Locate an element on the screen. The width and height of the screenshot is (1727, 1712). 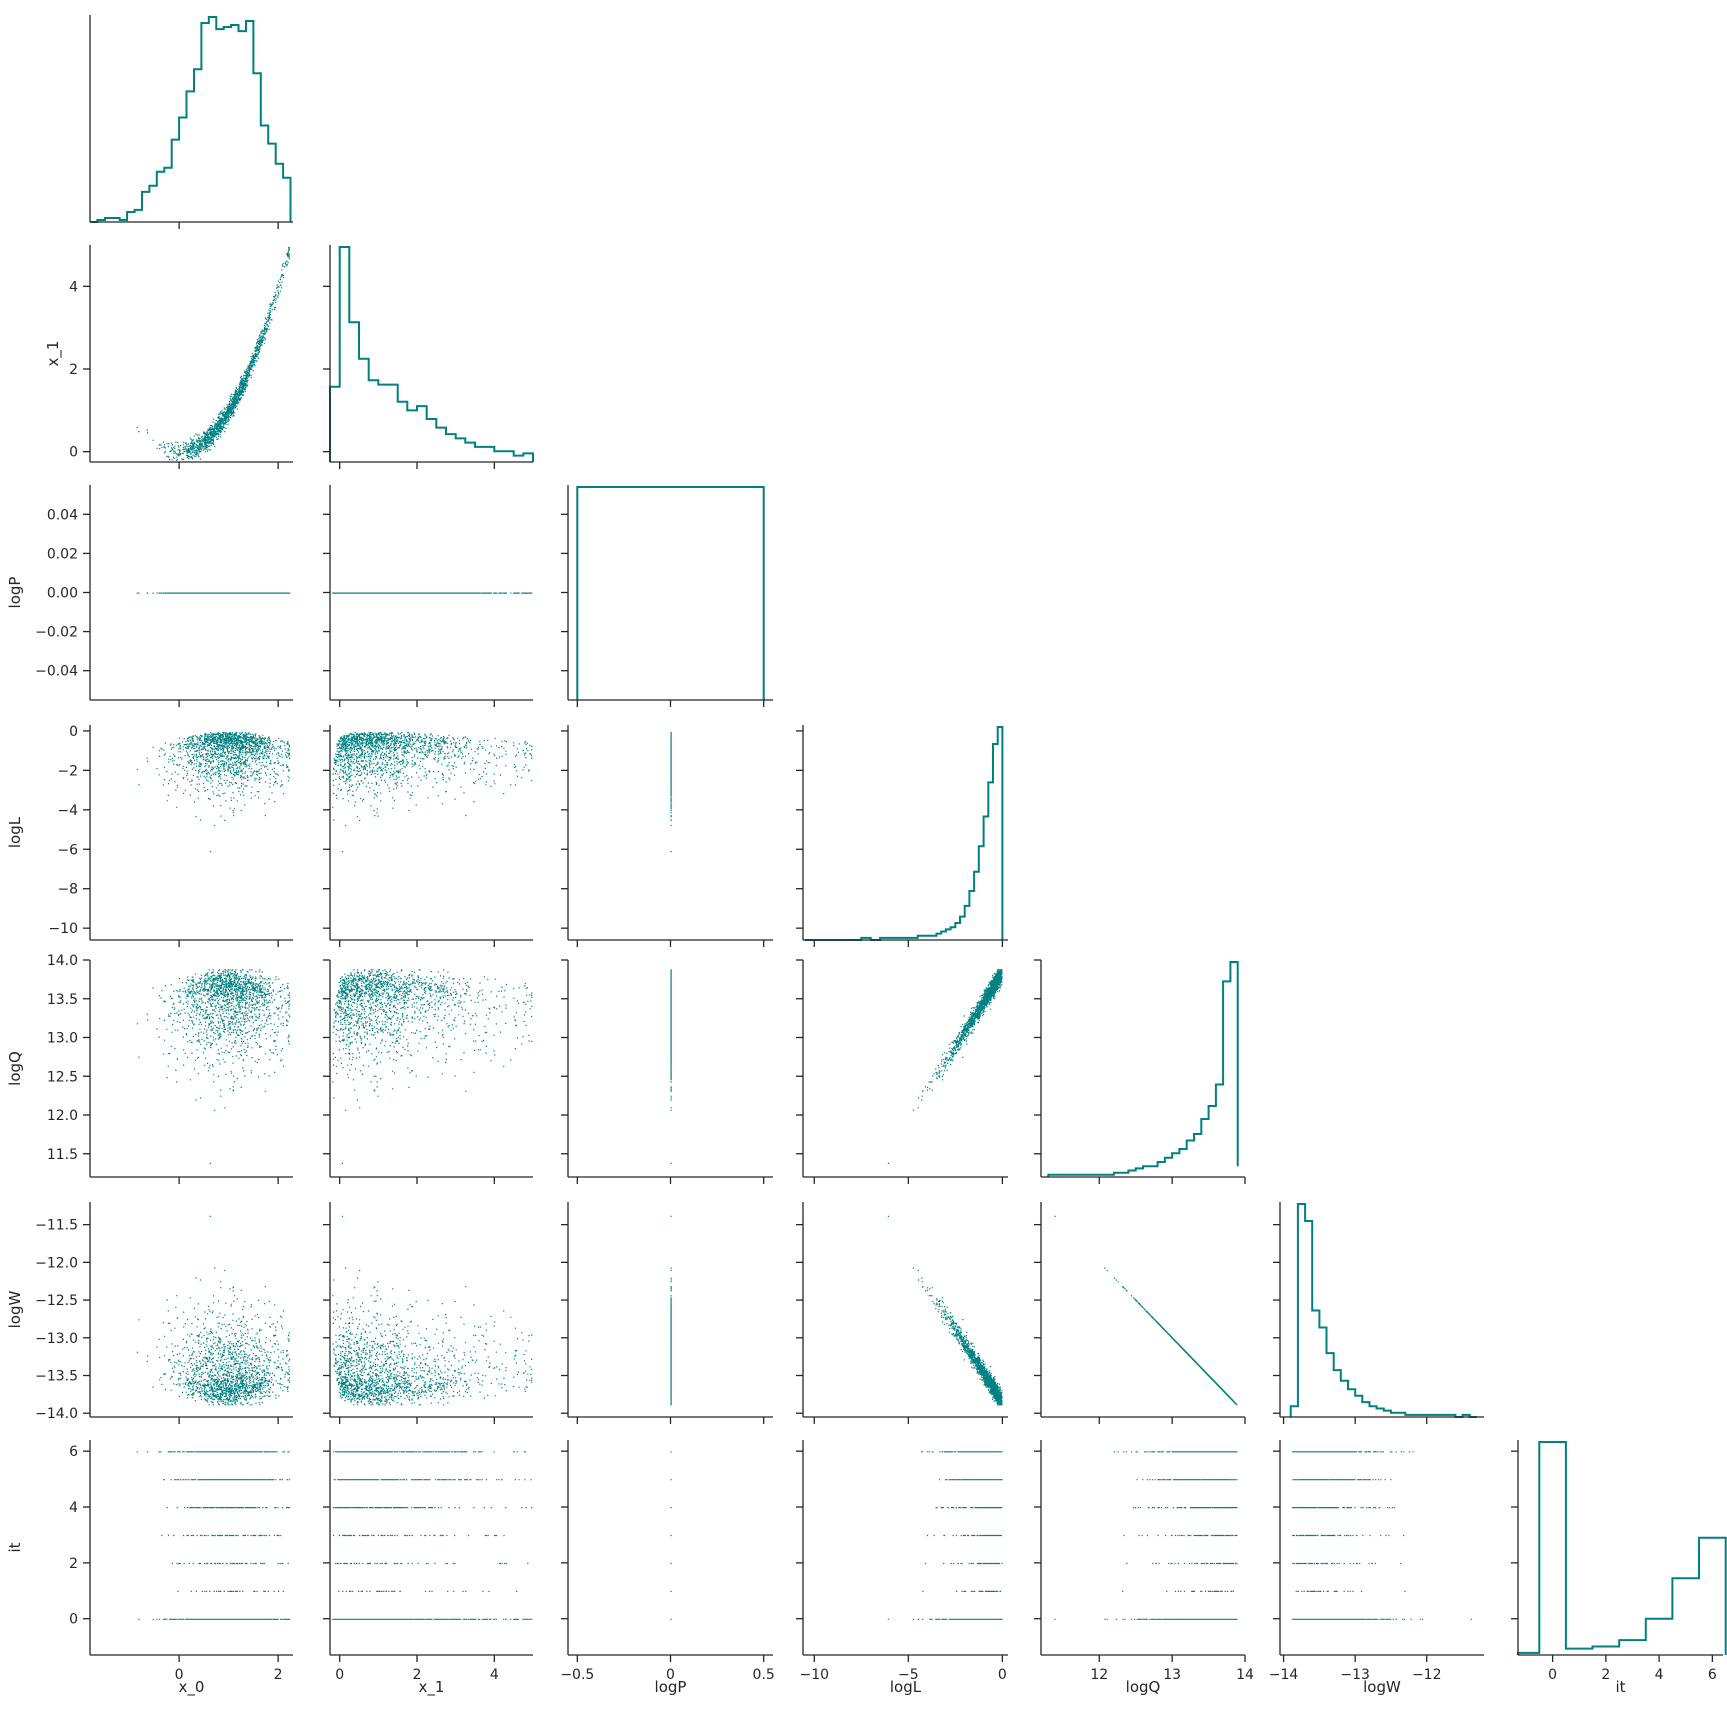
y-tick-label: 6 is located at coordinates (73, 1452).